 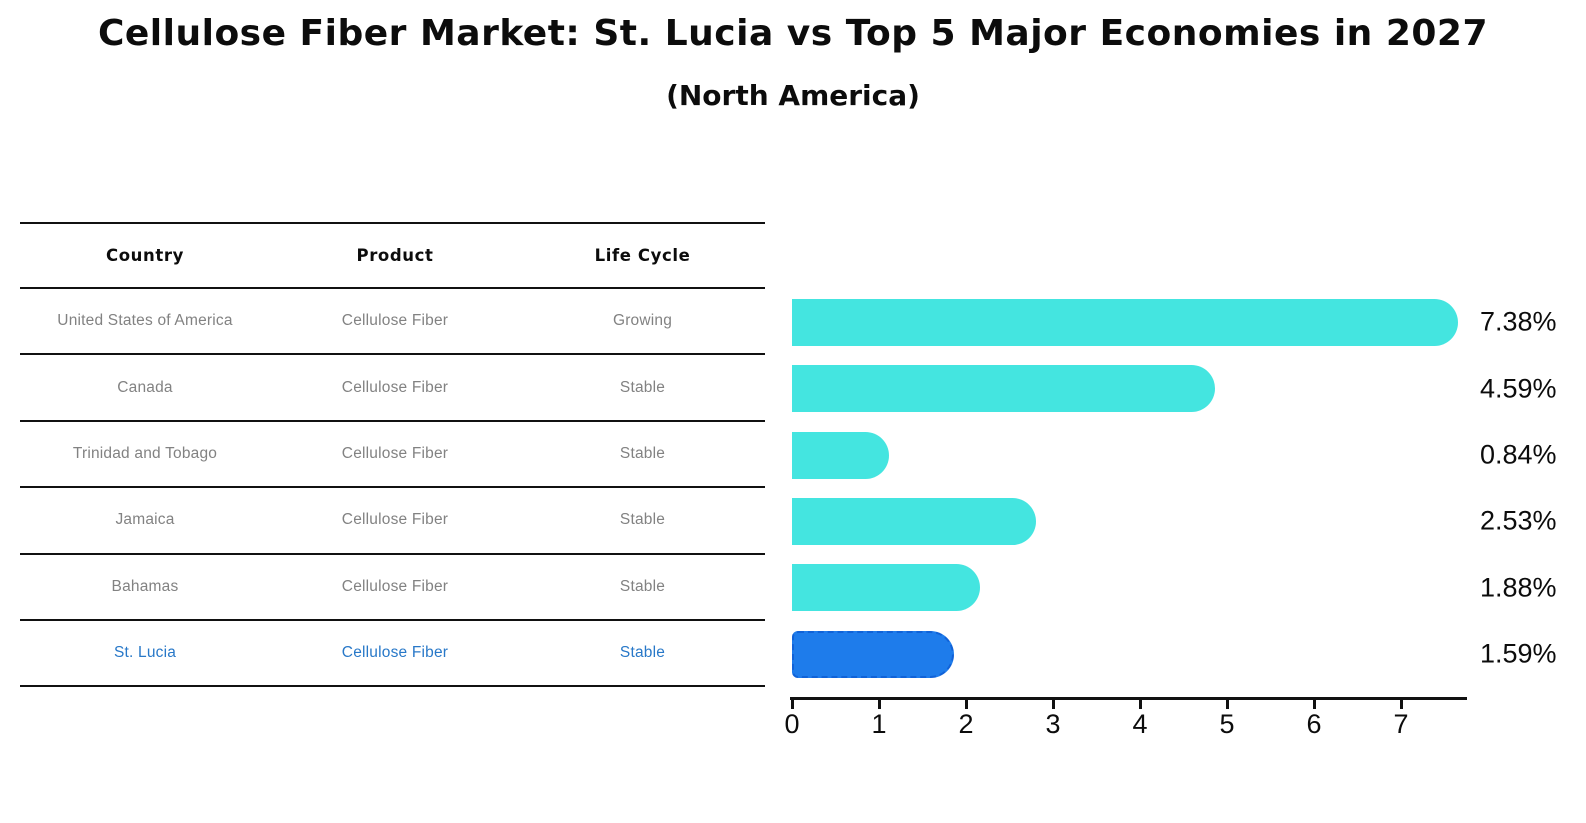 I want to click on table-header-country: Country, so click(x=145, y=255).